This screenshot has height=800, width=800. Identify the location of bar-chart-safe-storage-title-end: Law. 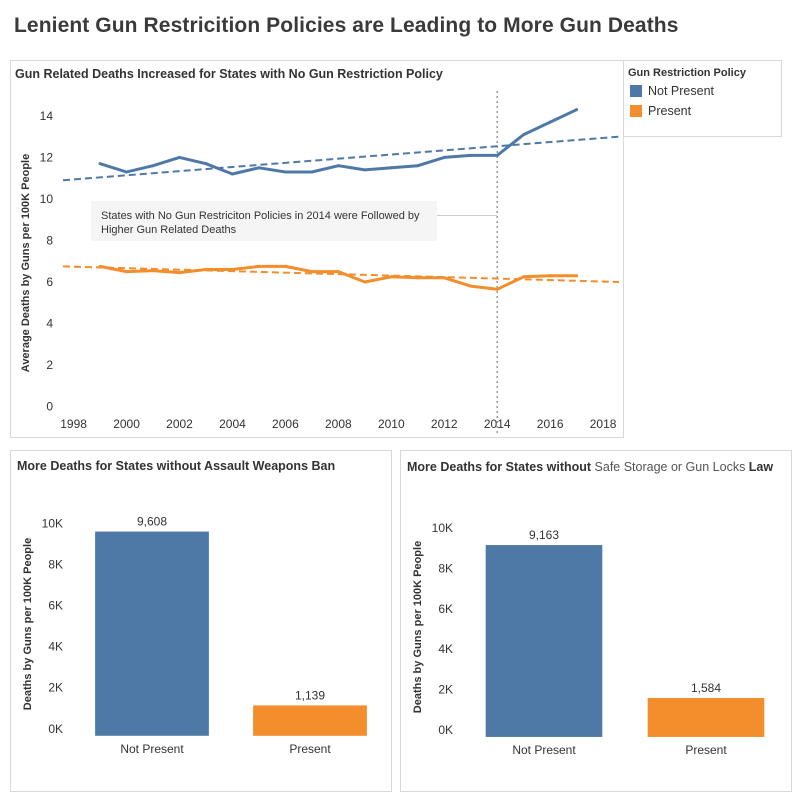
(759, 467).